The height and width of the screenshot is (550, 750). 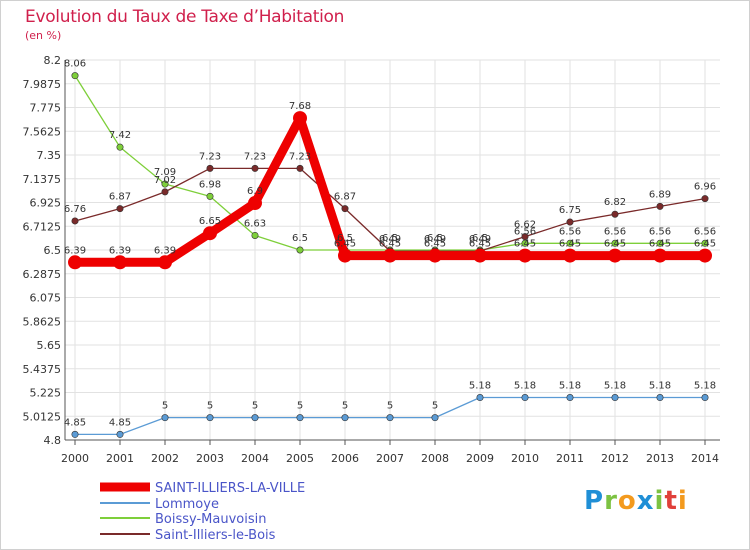 What do you see at coordinates (42, 179) in the screenshot?
I see `y-tick-label: 7.1375` at bounding box center [42, 179].